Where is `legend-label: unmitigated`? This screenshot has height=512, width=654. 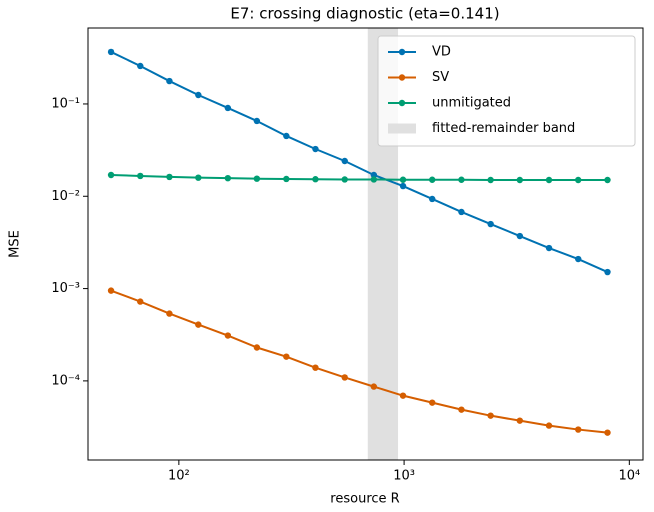 legend-label: unmitigated is located at coordinates (471, 103).